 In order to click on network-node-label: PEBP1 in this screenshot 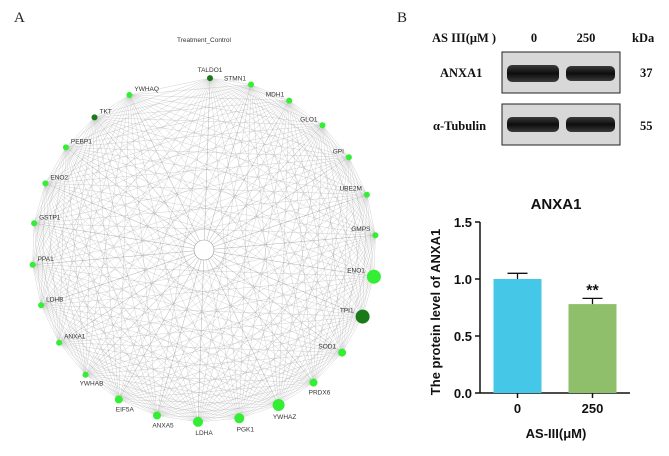, I will do `click(81, 141)`.